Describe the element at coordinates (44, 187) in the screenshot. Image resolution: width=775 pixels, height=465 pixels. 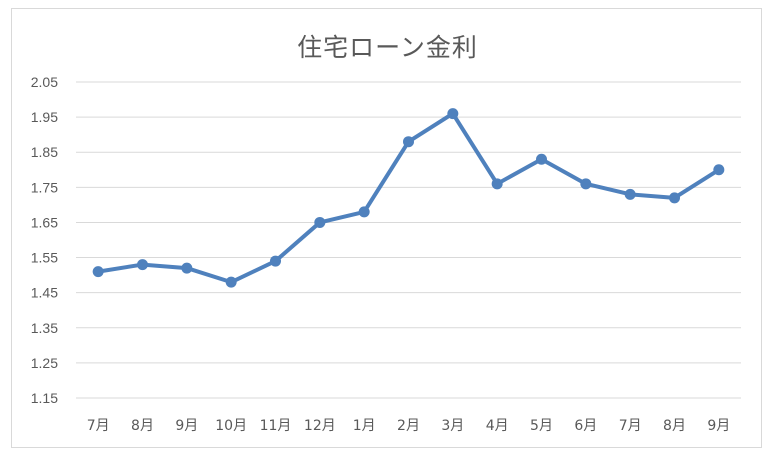
I see `y-tick-label: 1.75` at that location.